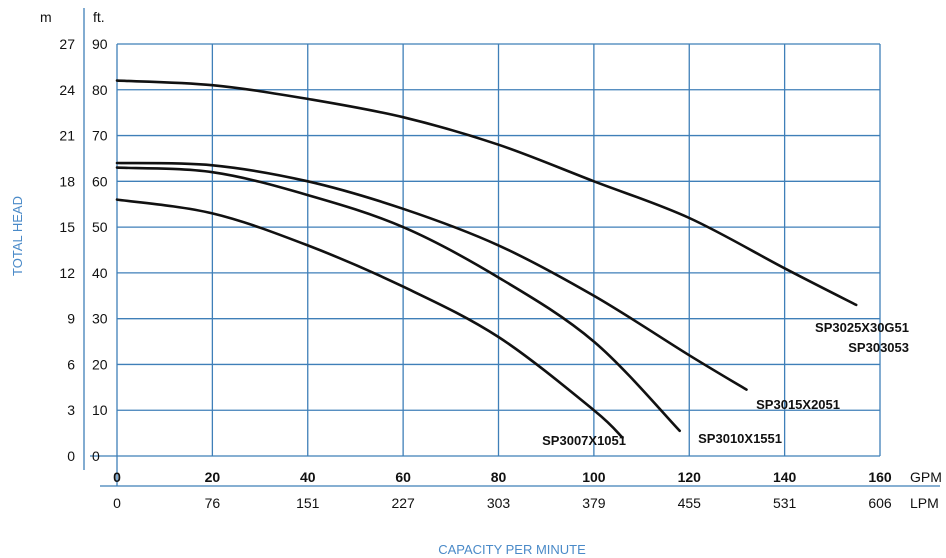 This screenshot has width=946, height=558. Describe the element at coordinates (17, 236) in the screenshot. I see `y-axis-title: TOTAL HEAD` at that location.